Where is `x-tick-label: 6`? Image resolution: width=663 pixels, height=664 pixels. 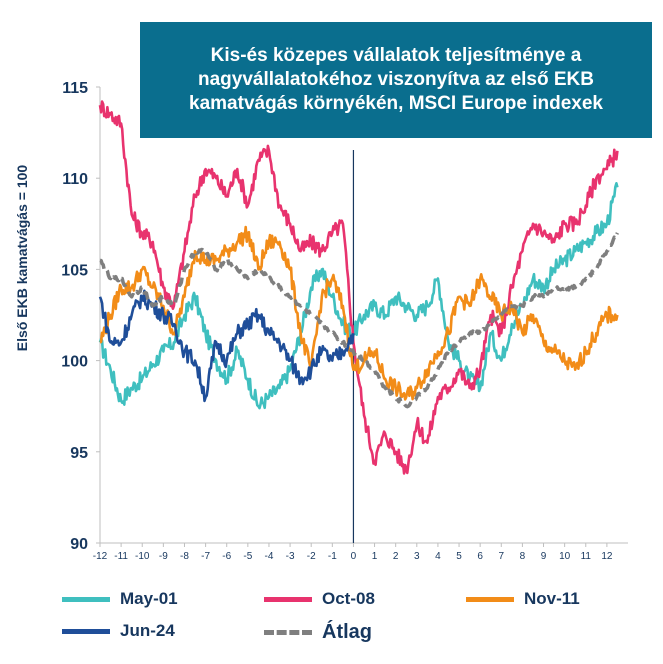
x-tick-label: 6 is located at coordinates (480, 556).